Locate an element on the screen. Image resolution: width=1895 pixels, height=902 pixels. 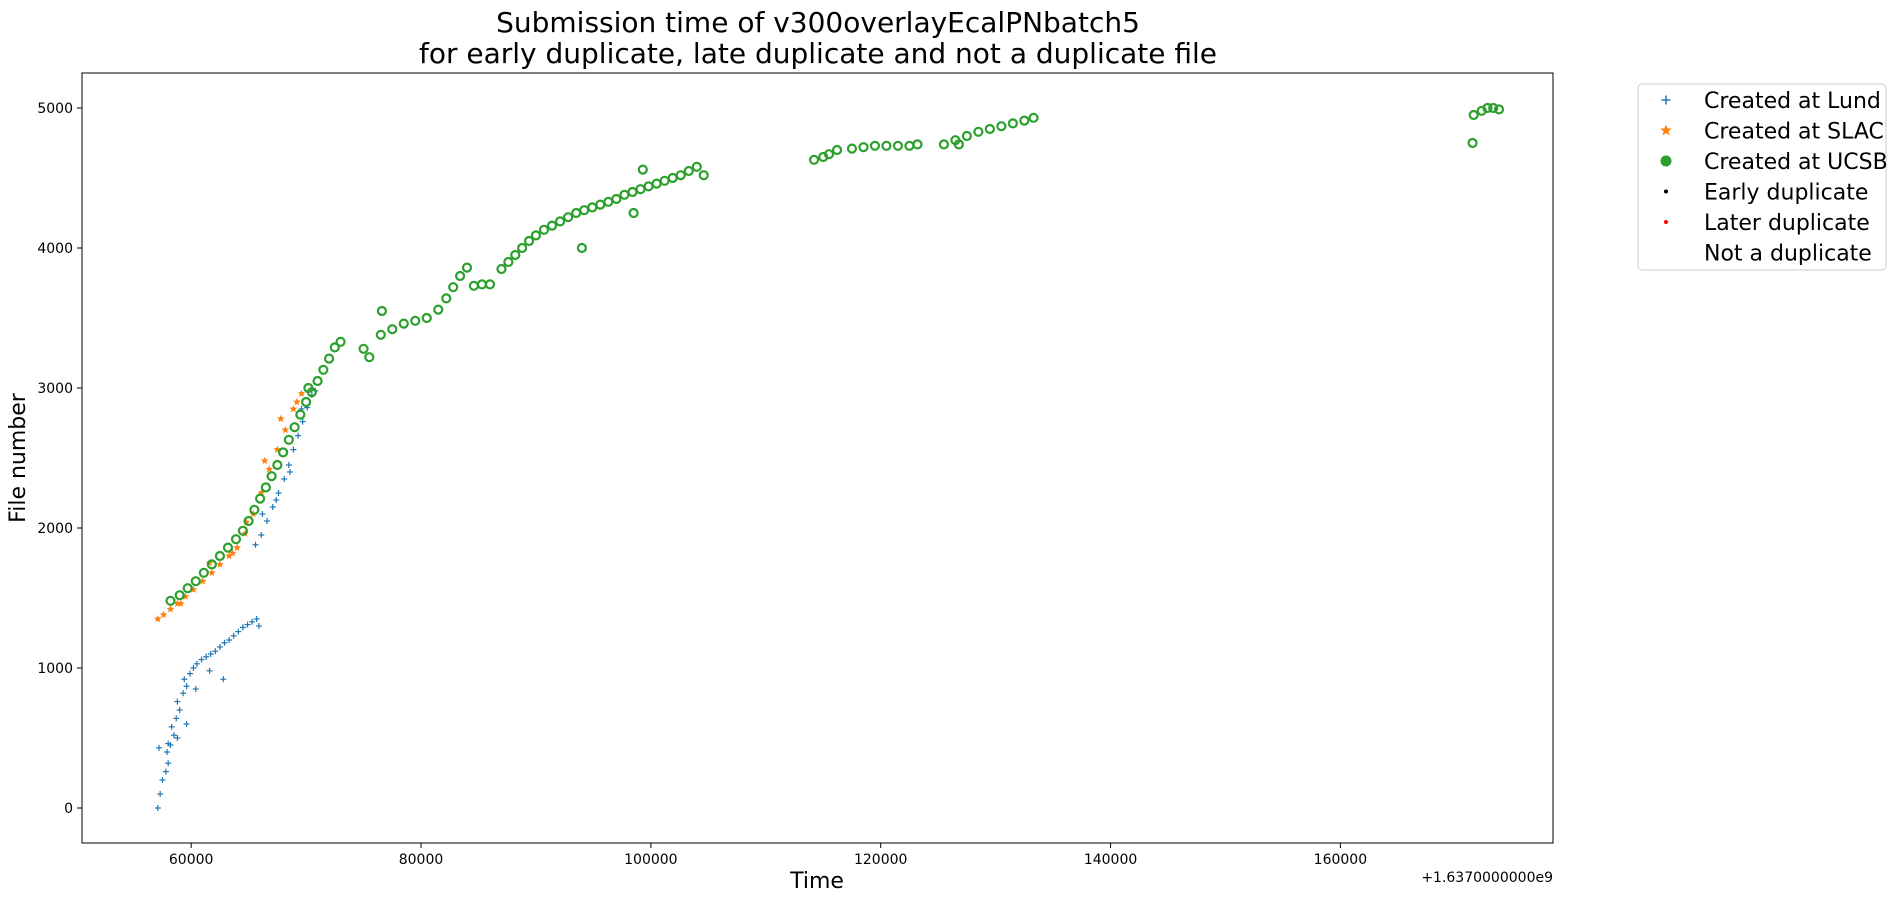
x-tick-label: 100000 is located at coordinates (650, 860).